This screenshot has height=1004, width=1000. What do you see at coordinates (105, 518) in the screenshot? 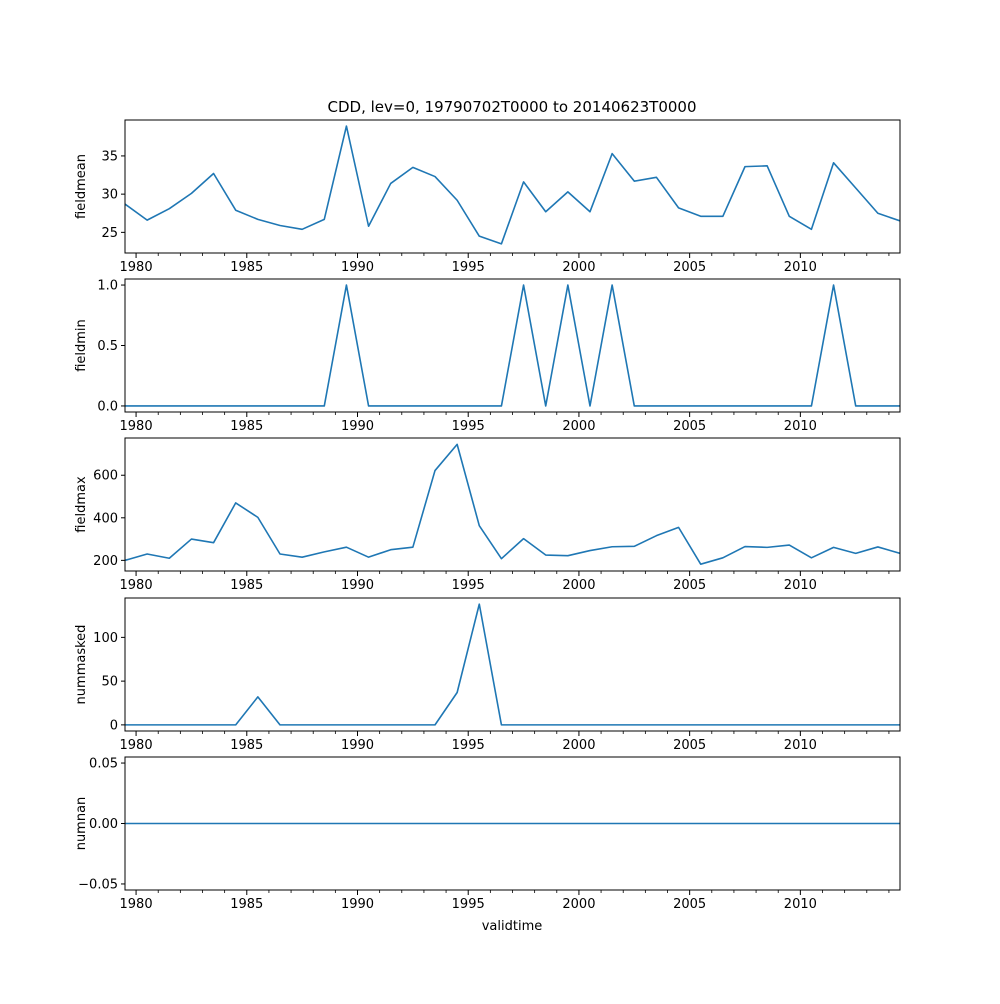
I see `y-tick-label: 400` at bounding box center [105, 518].